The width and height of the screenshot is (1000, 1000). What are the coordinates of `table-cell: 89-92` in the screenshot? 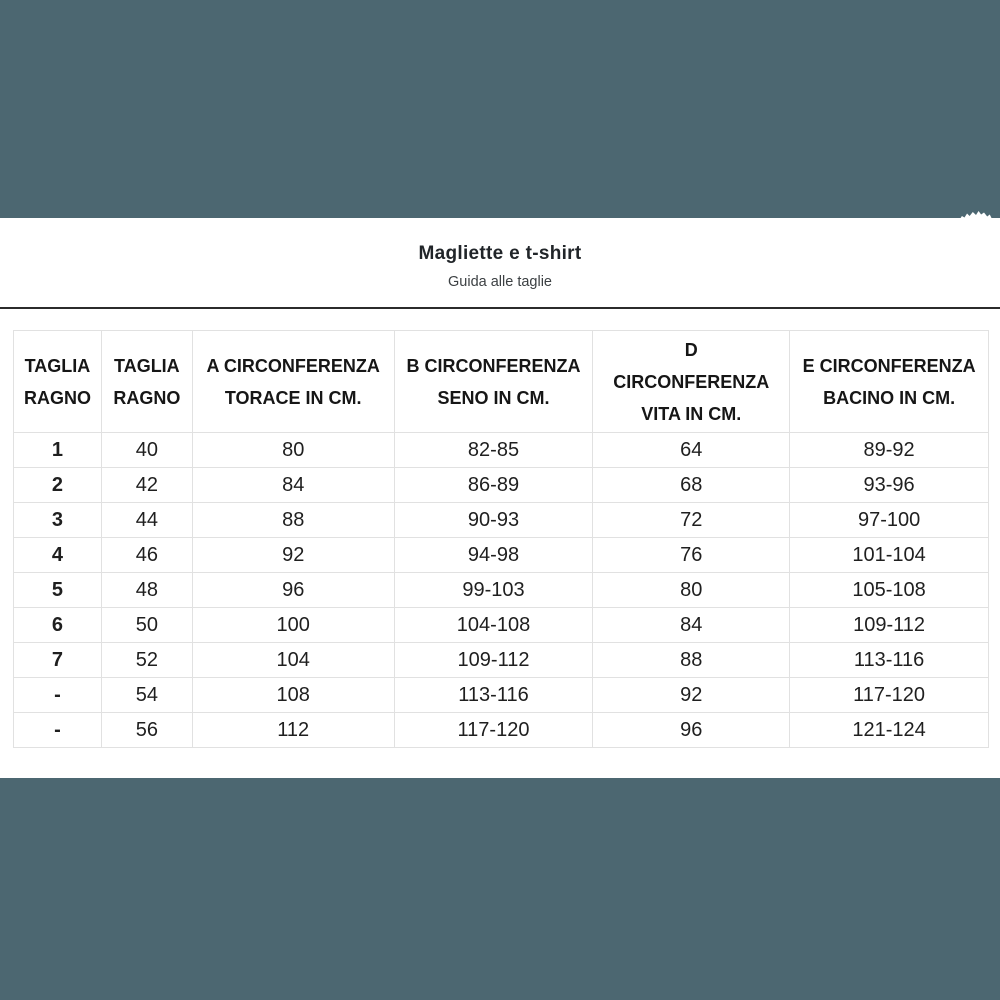 It's located at (888, 449).